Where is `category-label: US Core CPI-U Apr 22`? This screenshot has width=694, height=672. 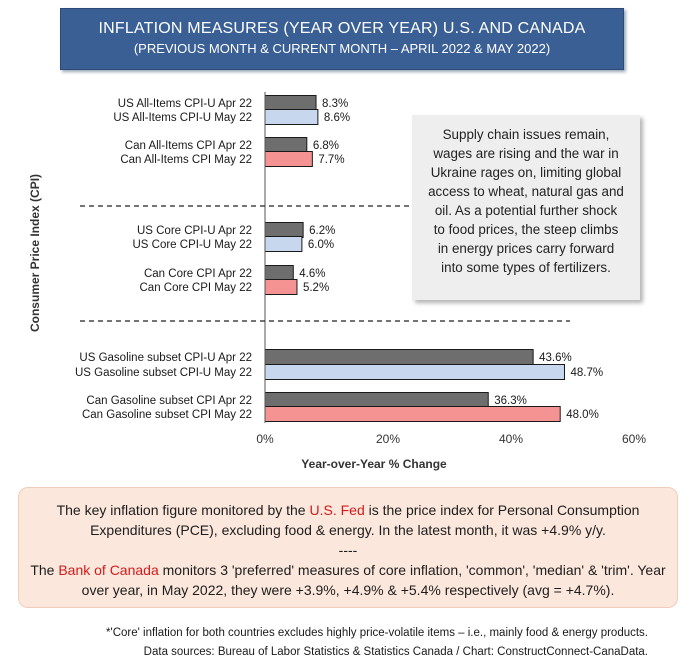 category-label: US Core CPI-U Apr 22 is located at coordinates (194, 231).